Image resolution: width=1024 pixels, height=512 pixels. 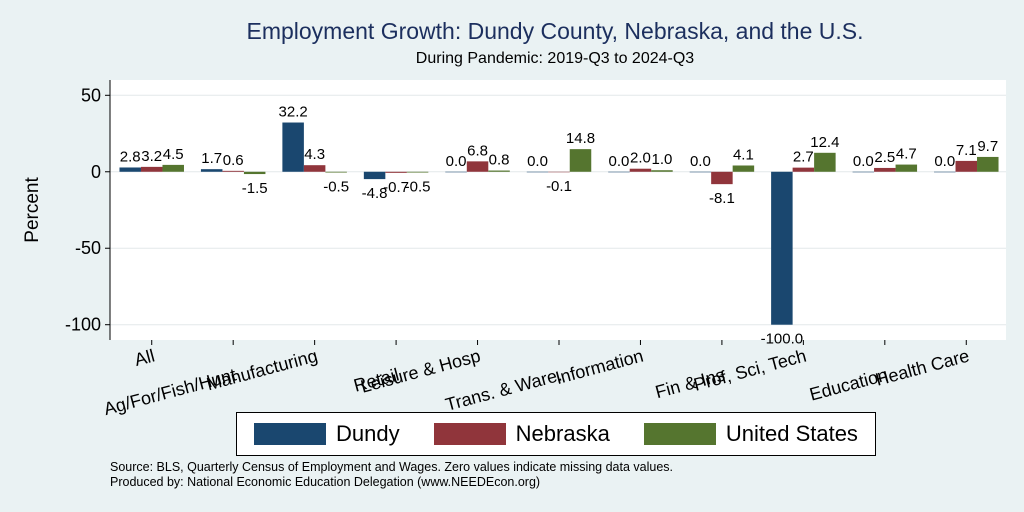 I want to click on chart-legend: Dundy Nebraska United States, so click(x=556, y=434).